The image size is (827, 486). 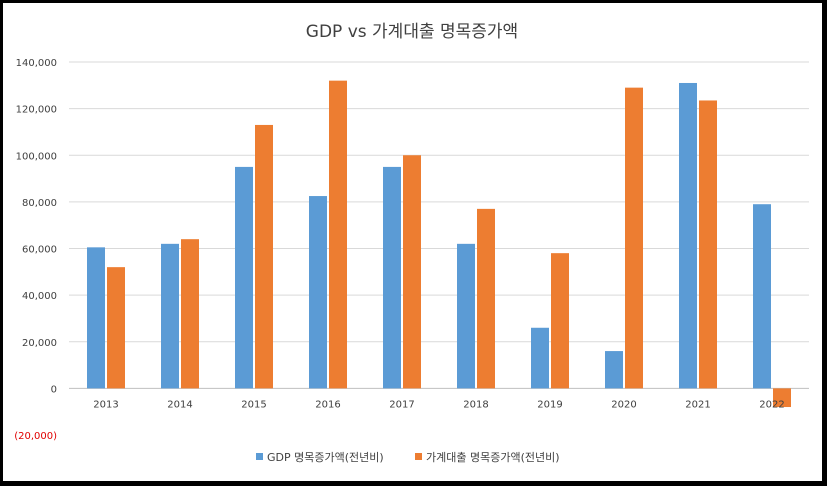 I want to click on bar-household-loan-2013, so click(x=116, y=328).